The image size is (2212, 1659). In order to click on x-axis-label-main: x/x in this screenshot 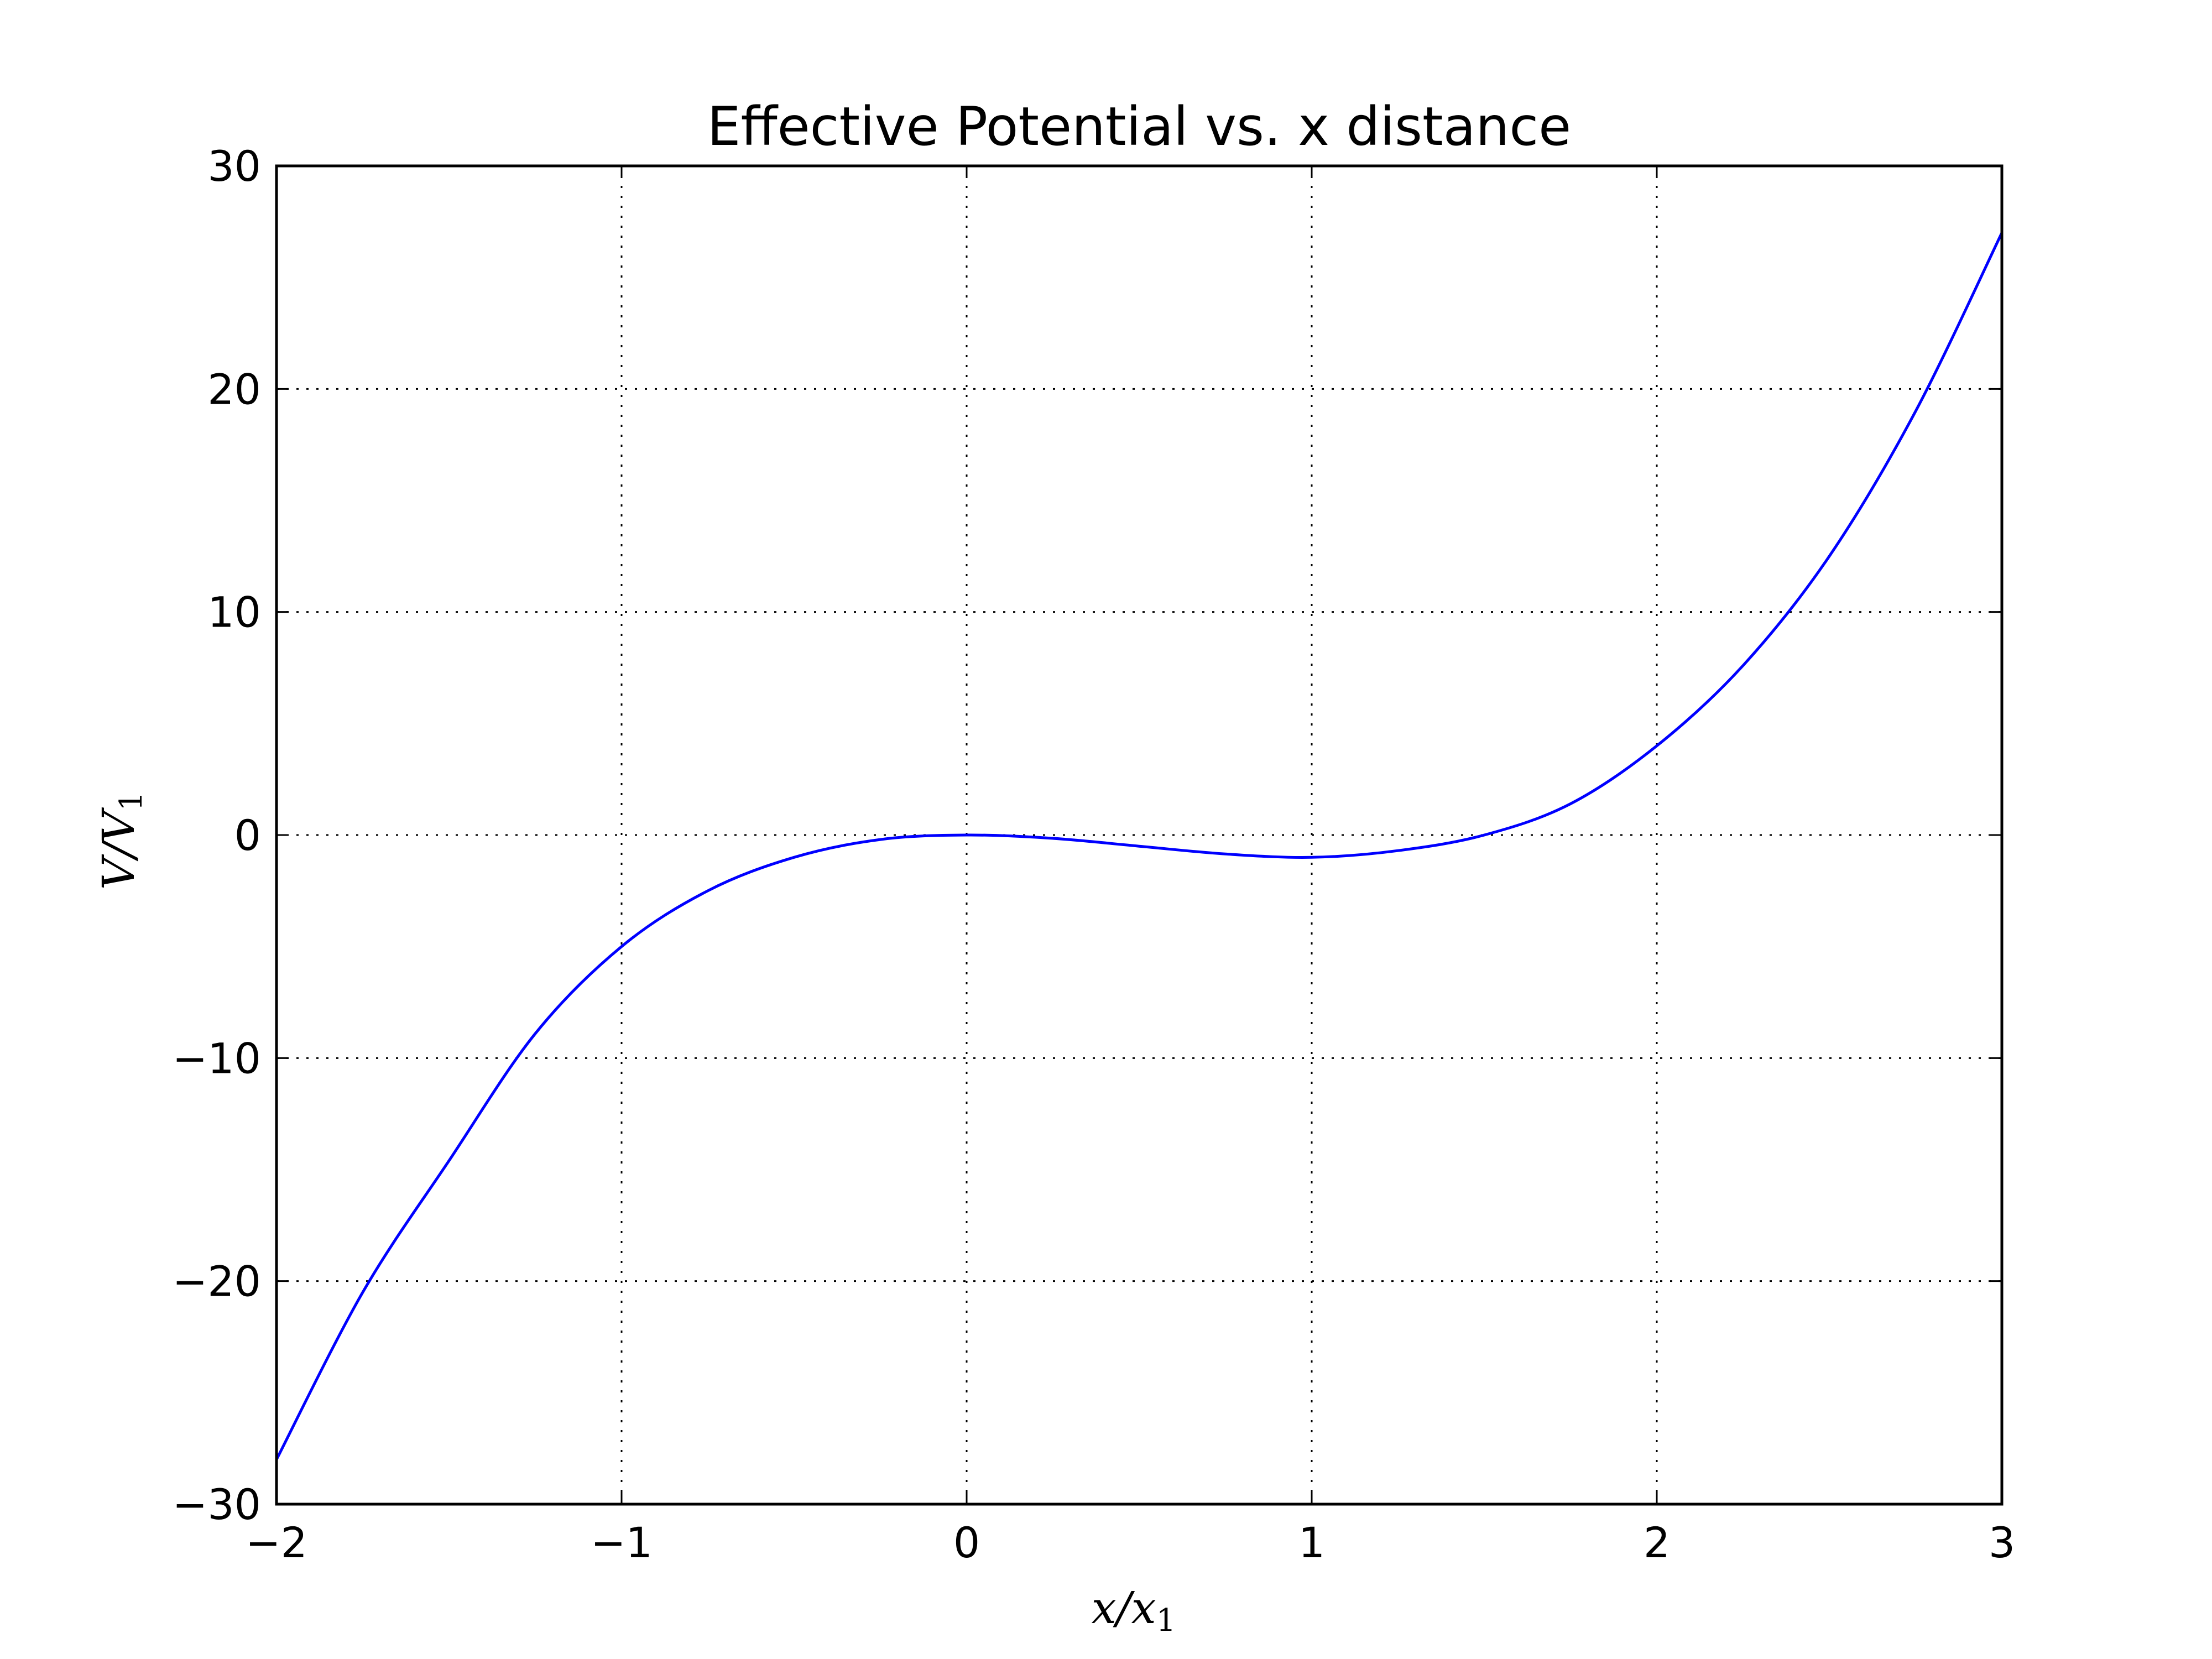, I will do `click(1124, 1608)`.